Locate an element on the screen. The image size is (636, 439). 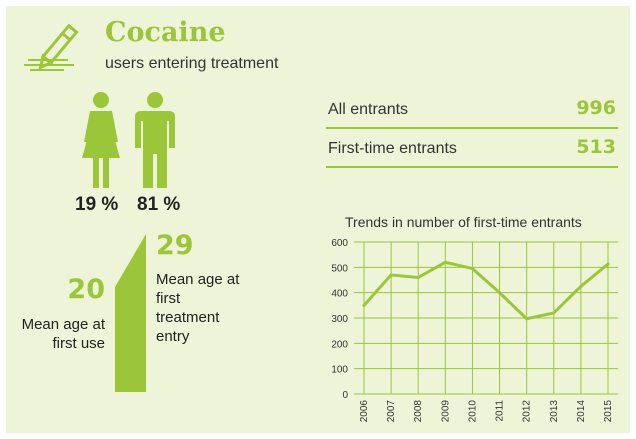
chart-title: Trends in number of first-time entrants is located at coordinates (463, 222).